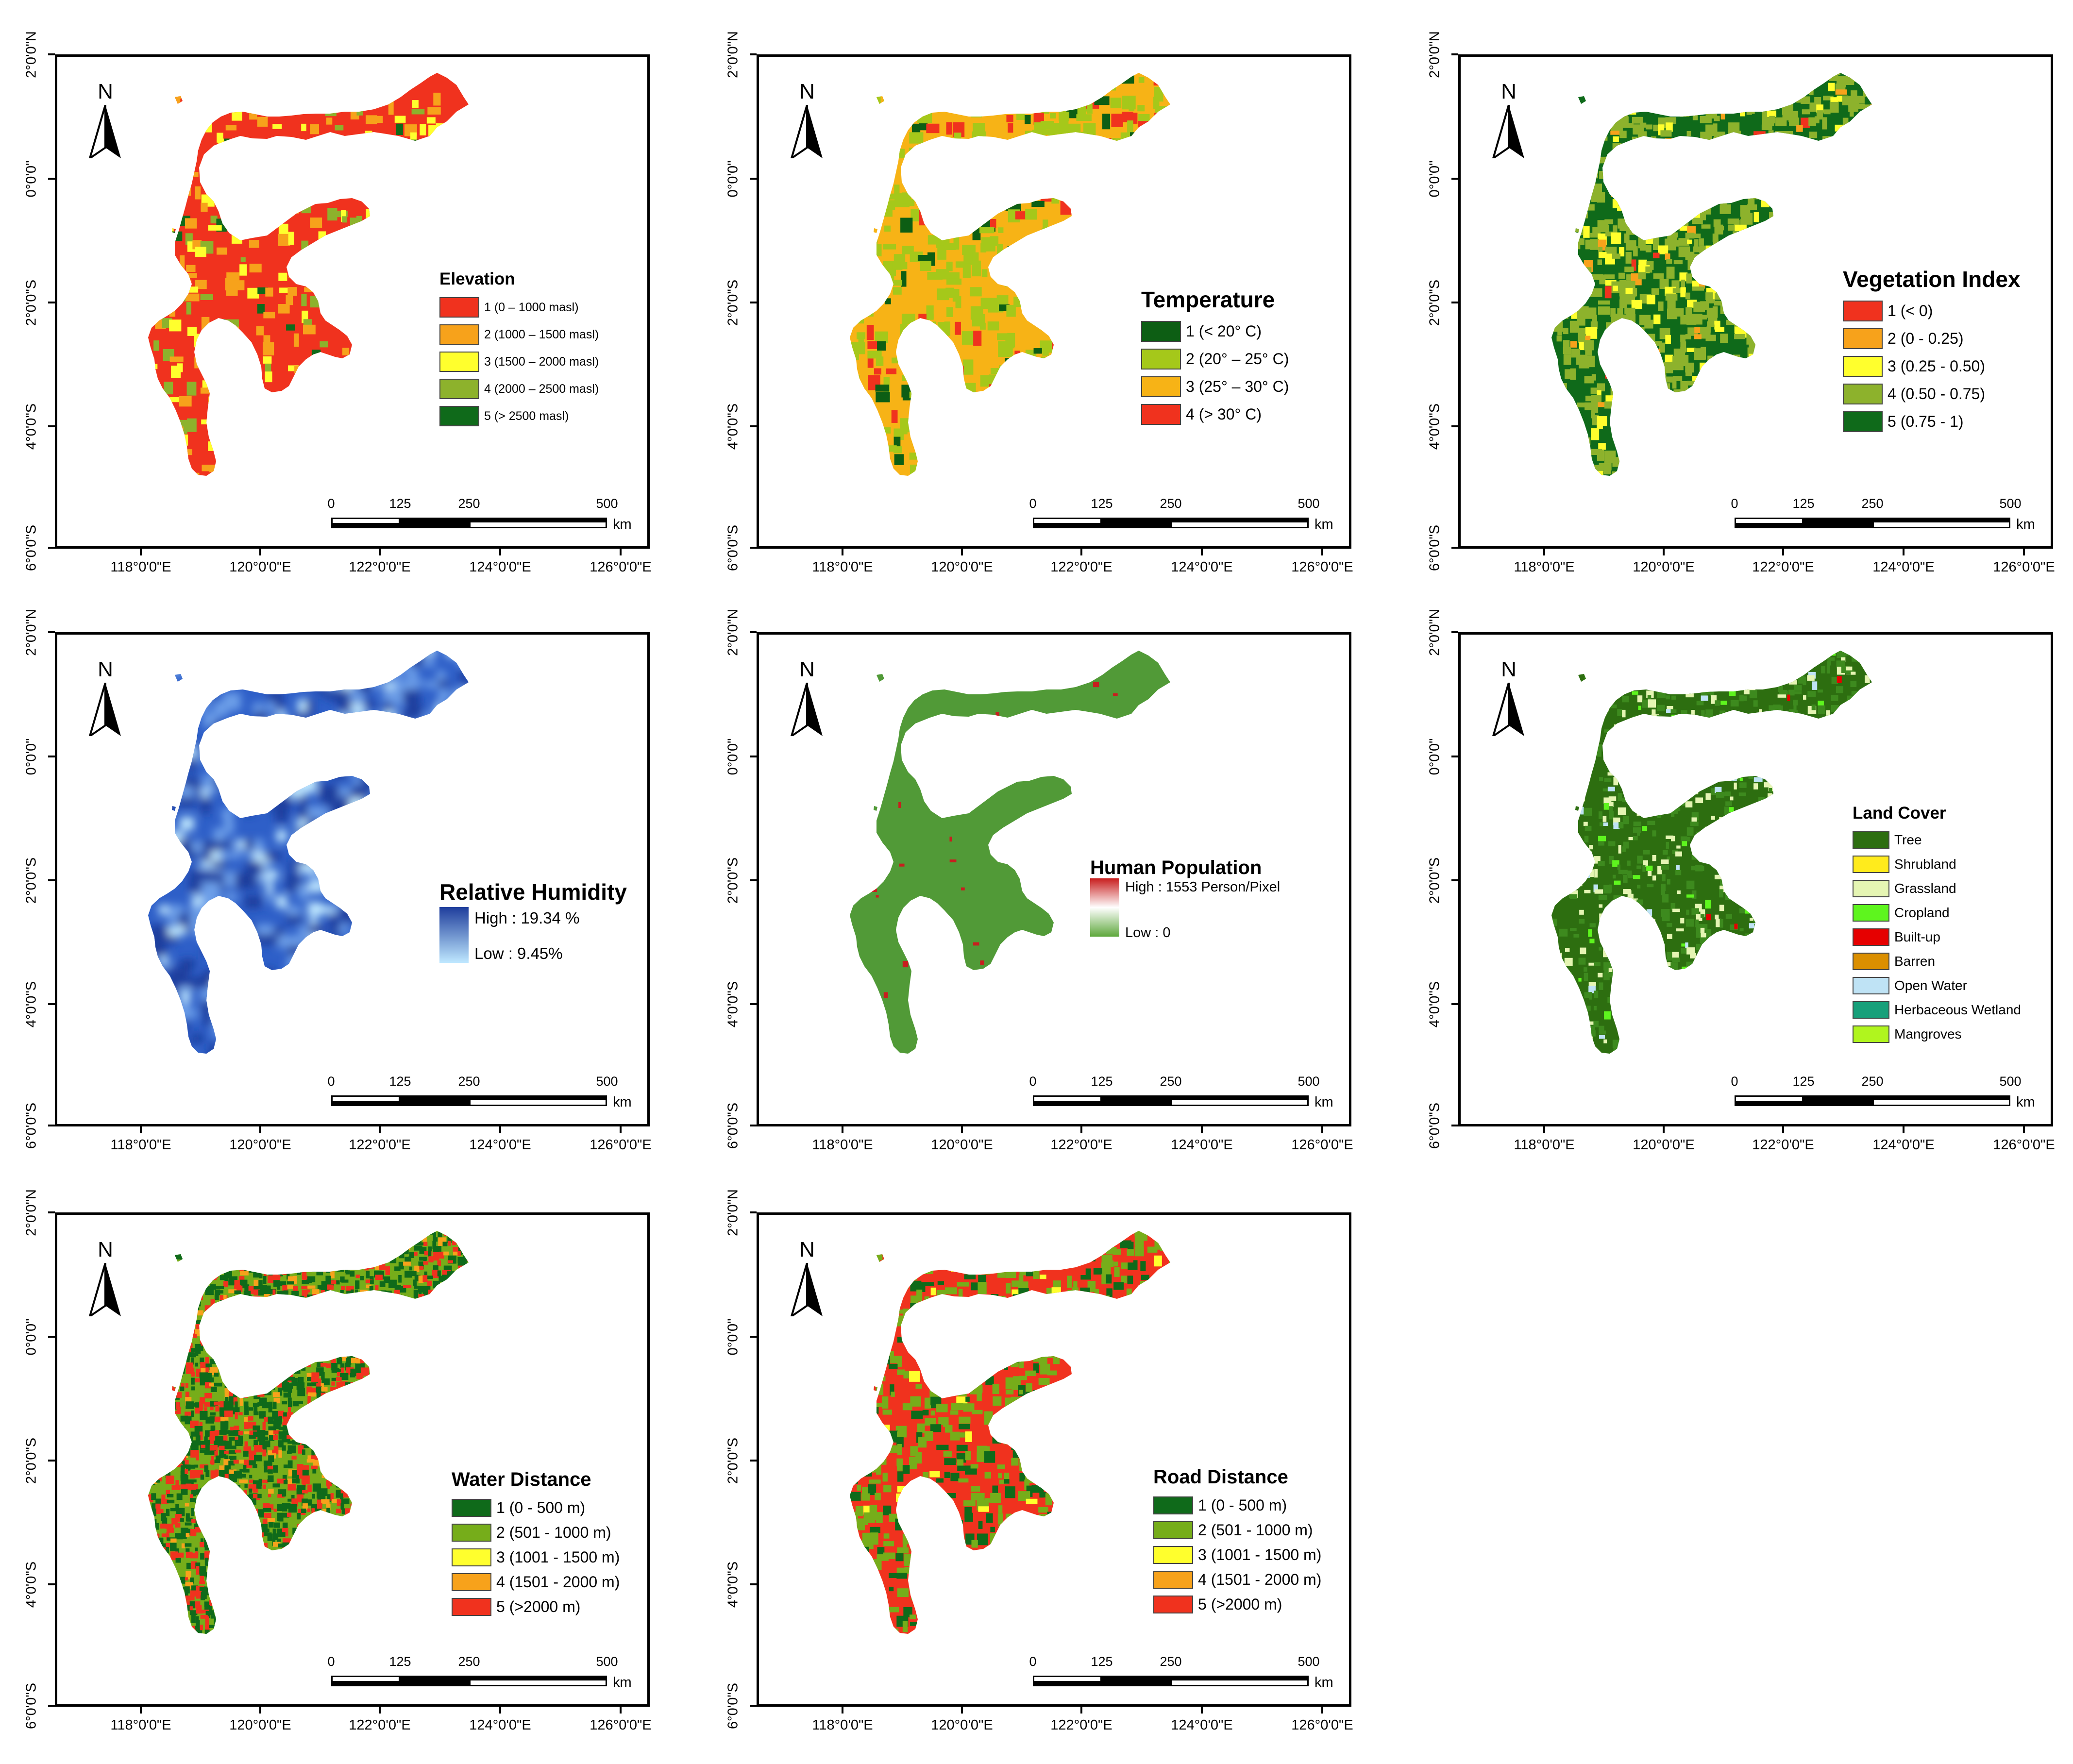 The image size is (2073, 1764). I want to click on longitude-label: 126°0'0"E, so click(2024, 567).